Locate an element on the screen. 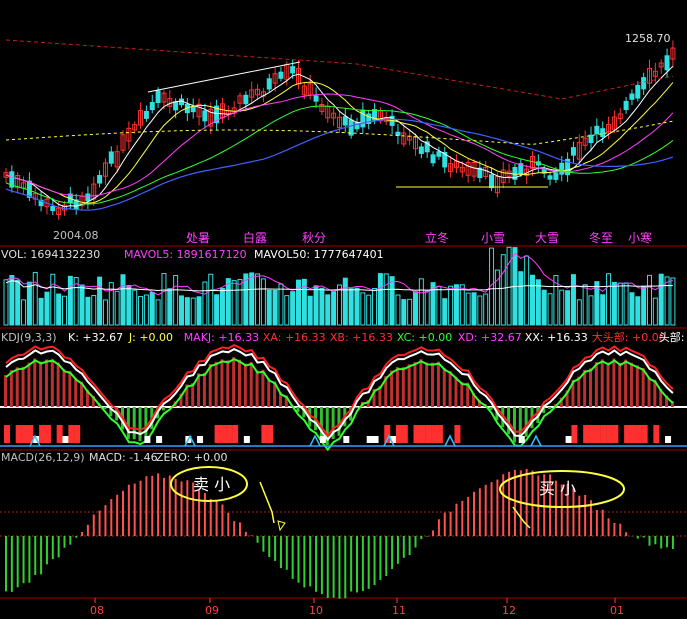 The height and width of the screenshot is (619, 687). kdj-bottom-marker is located at coordinates (450, 440).